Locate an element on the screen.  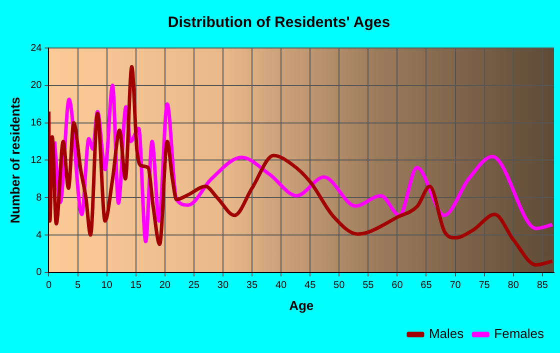
x-tick-label: 35 is located at coordinates (252, 286).